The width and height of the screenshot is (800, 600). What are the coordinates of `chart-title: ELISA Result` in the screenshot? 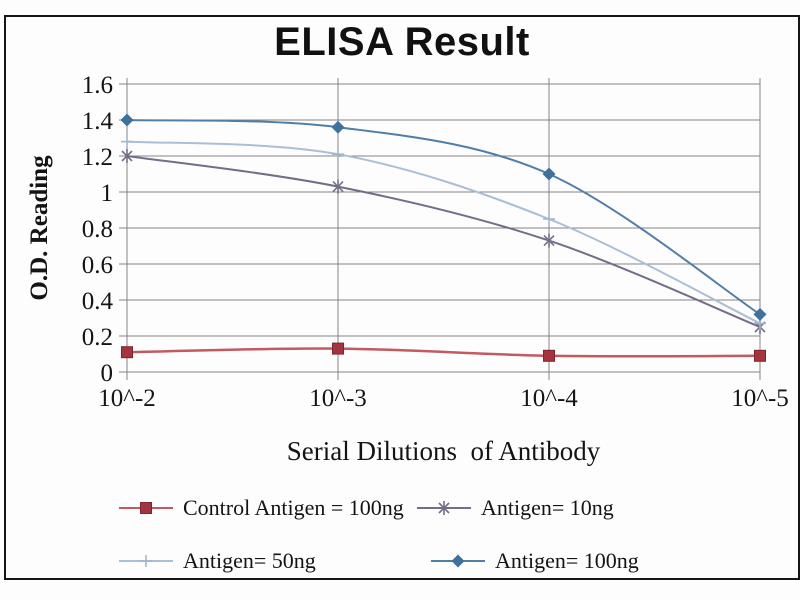 It's located at (402, 42).